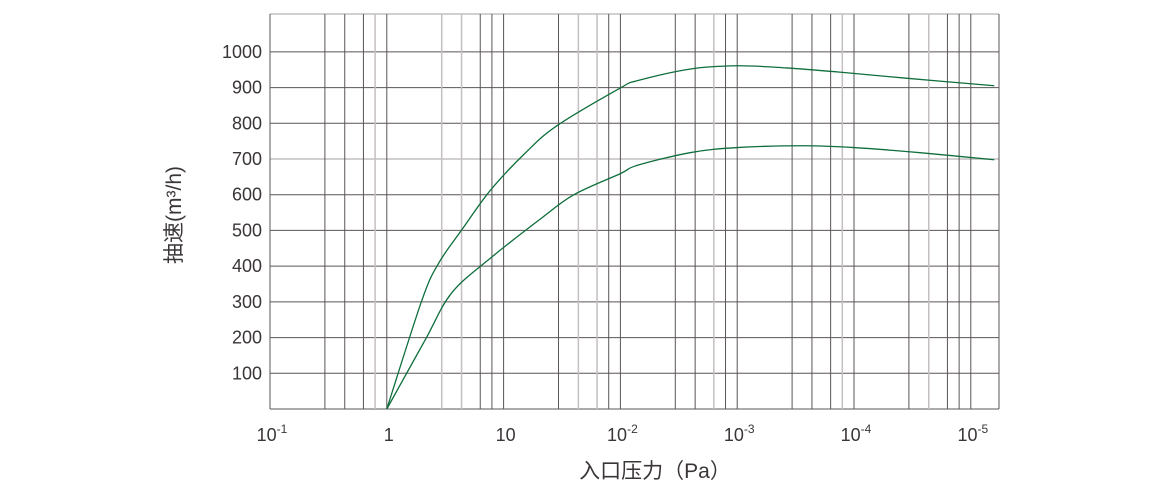 The image size is (1160, 500). I want to click on x-tick-label: 10⁻¹, so click(272, 433).